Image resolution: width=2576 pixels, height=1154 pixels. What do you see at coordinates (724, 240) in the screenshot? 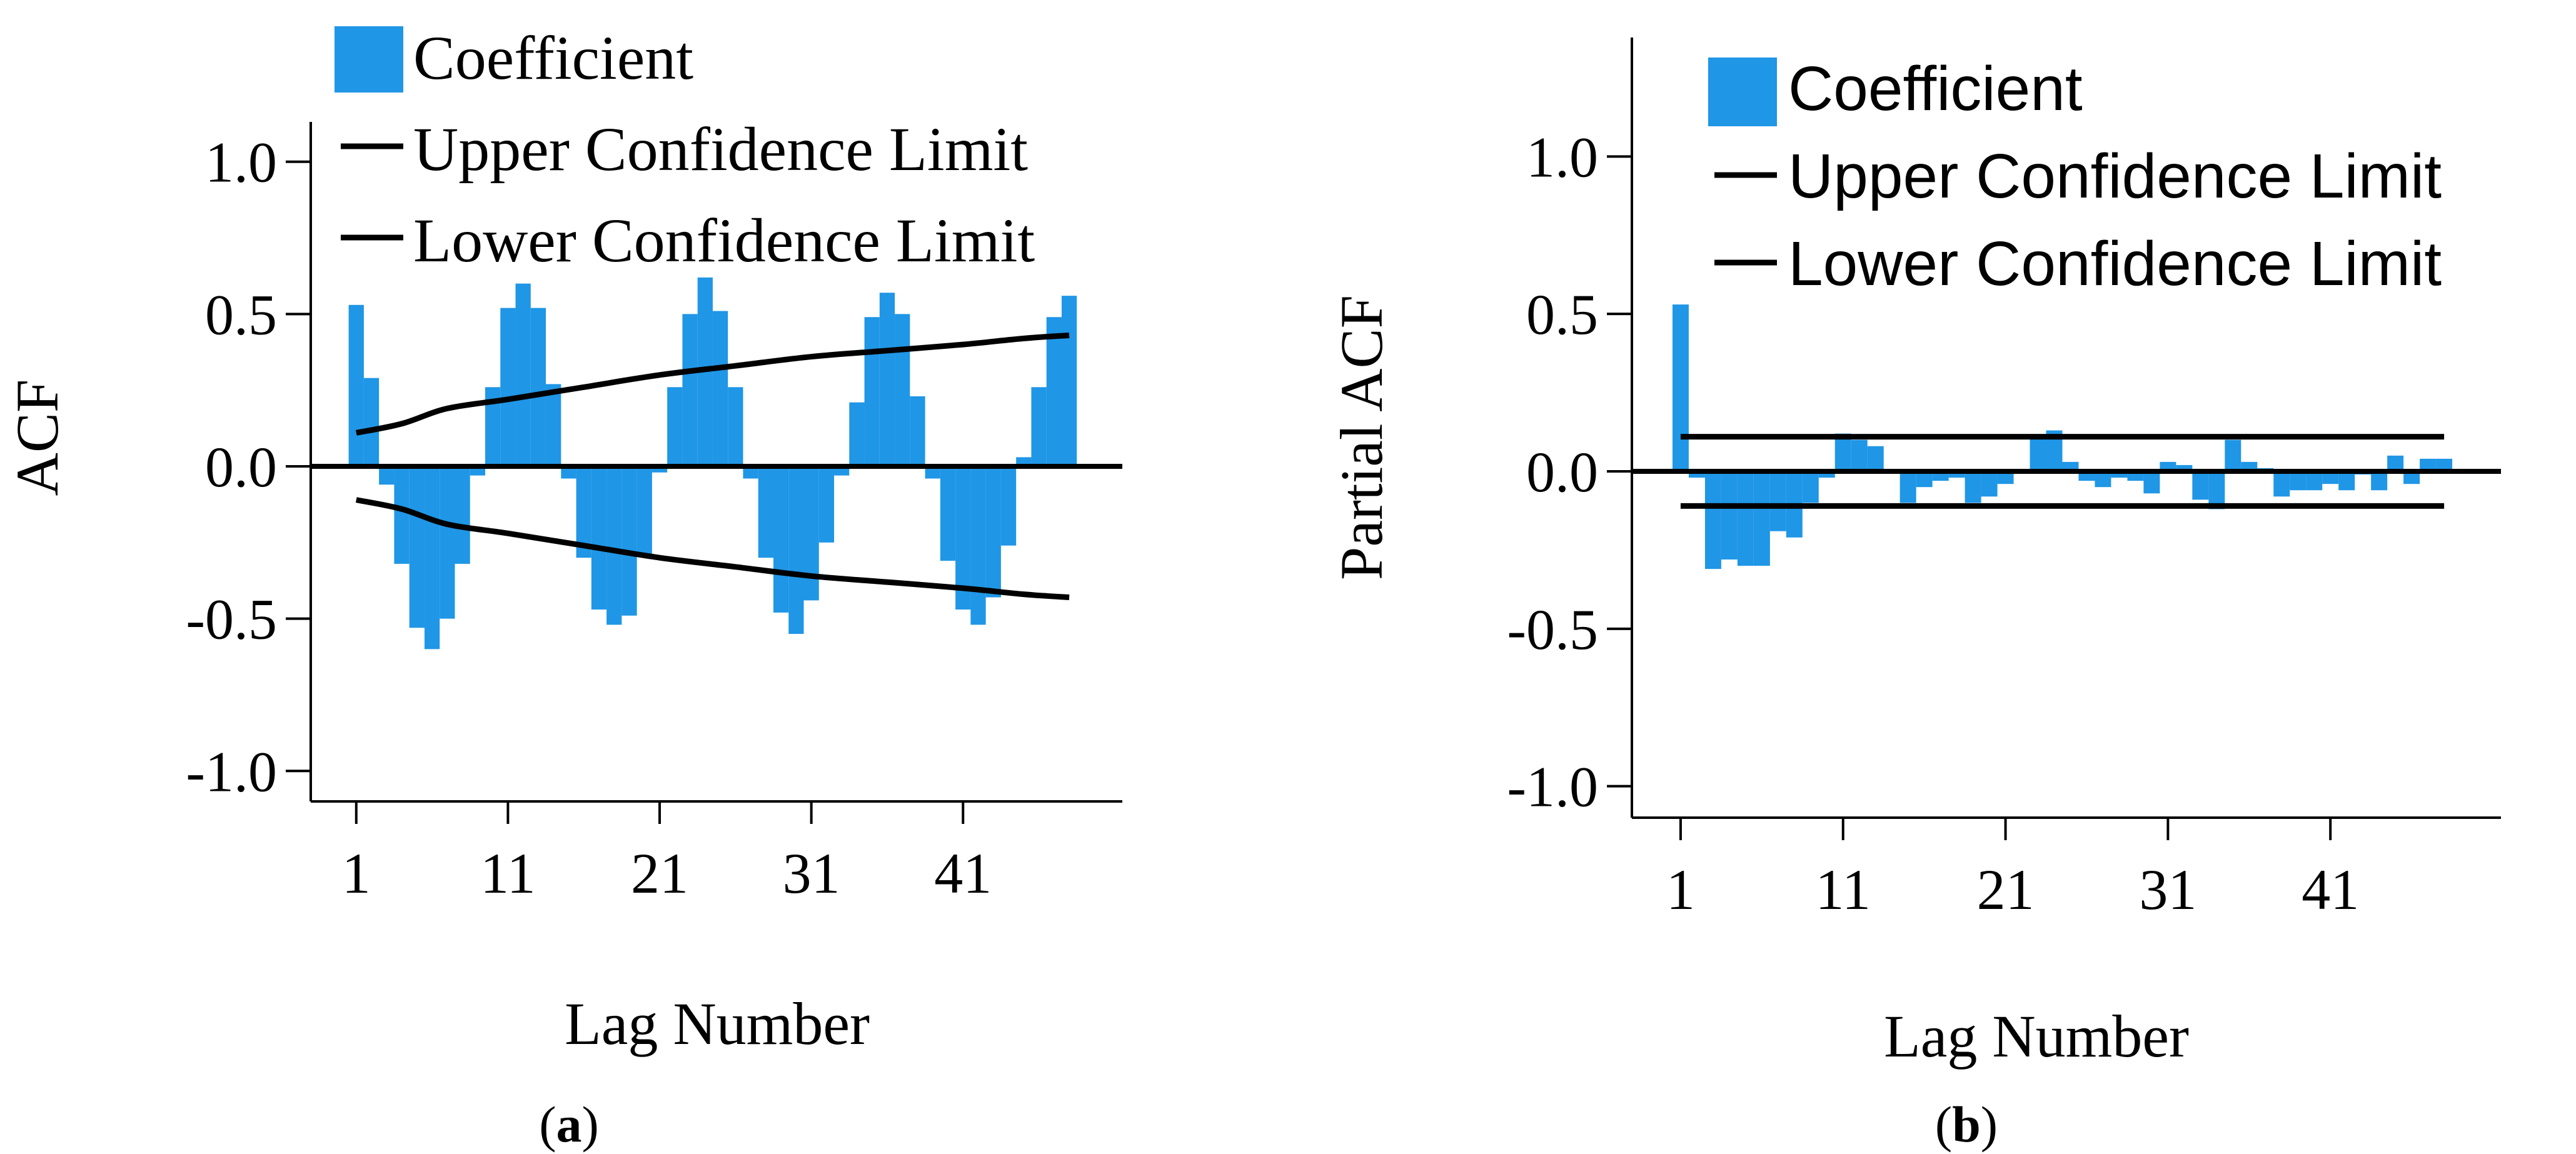
I see `a-legend-label: Lower Confidence Limit` at bounding box center [724, 240].